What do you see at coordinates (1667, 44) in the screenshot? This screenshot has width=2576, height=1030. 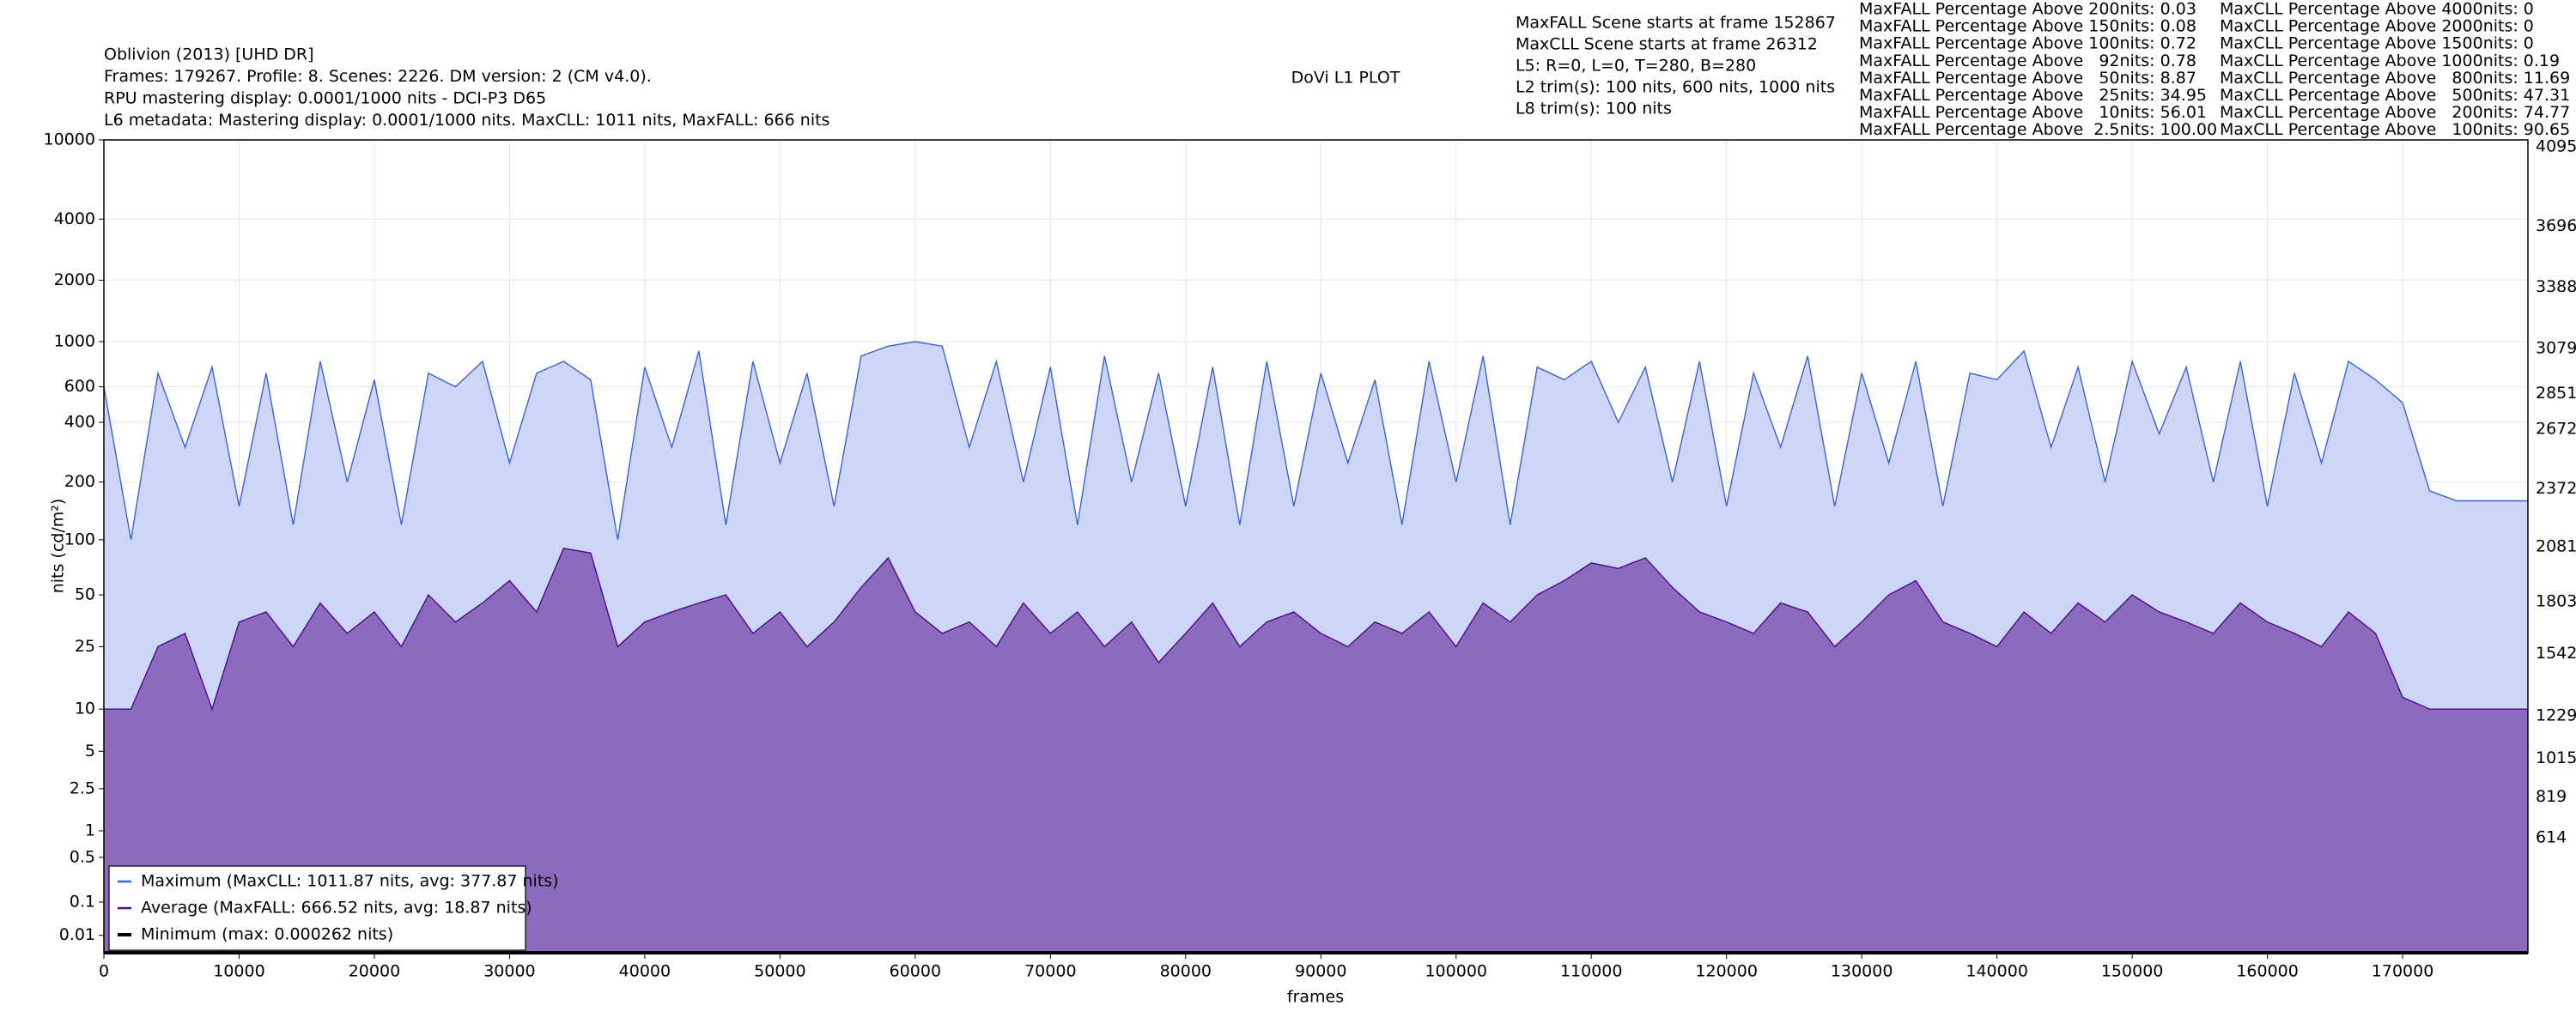 I see `scene-info: MaxCLL Scene starts at frame 26312` at bounding box center [1667, 44].